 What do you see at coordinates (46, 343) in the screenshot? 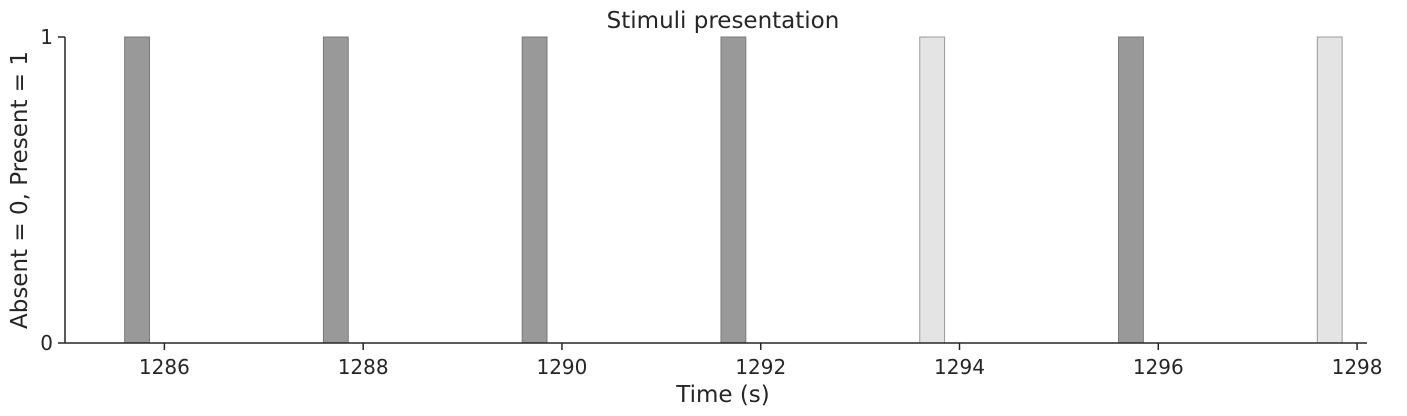
I see `y-tick-label-0: 0` at bounding box center [46, 343].